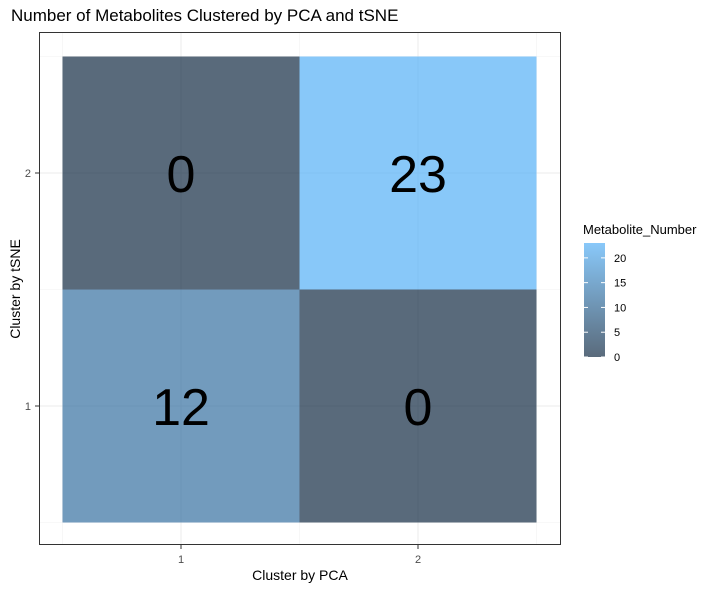 The width and height of the screenshot is (723, 590). I want to click on cell-value-label: 23, so click(418, 175).